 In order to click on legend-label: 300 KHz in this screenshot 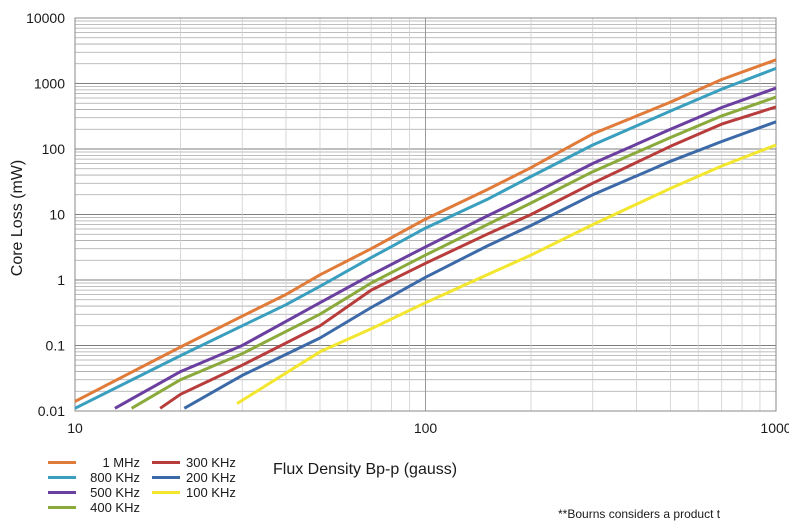, I will do `click(211, 462)`.